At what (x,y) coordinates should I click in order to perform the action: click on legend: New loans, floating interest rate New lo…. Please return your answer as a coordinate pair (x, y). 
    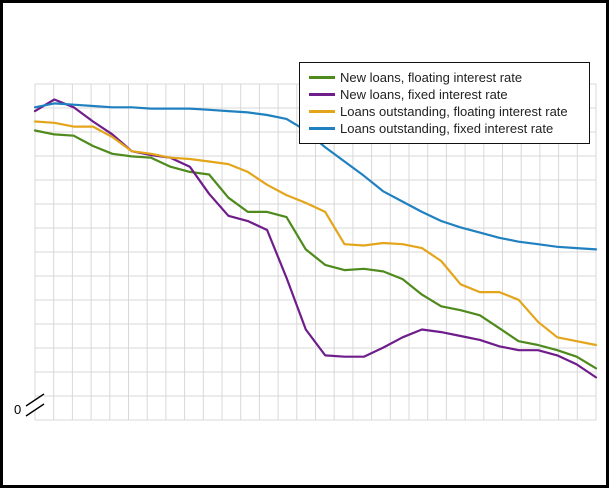
    Looking at the image, I should click on (444, 103).